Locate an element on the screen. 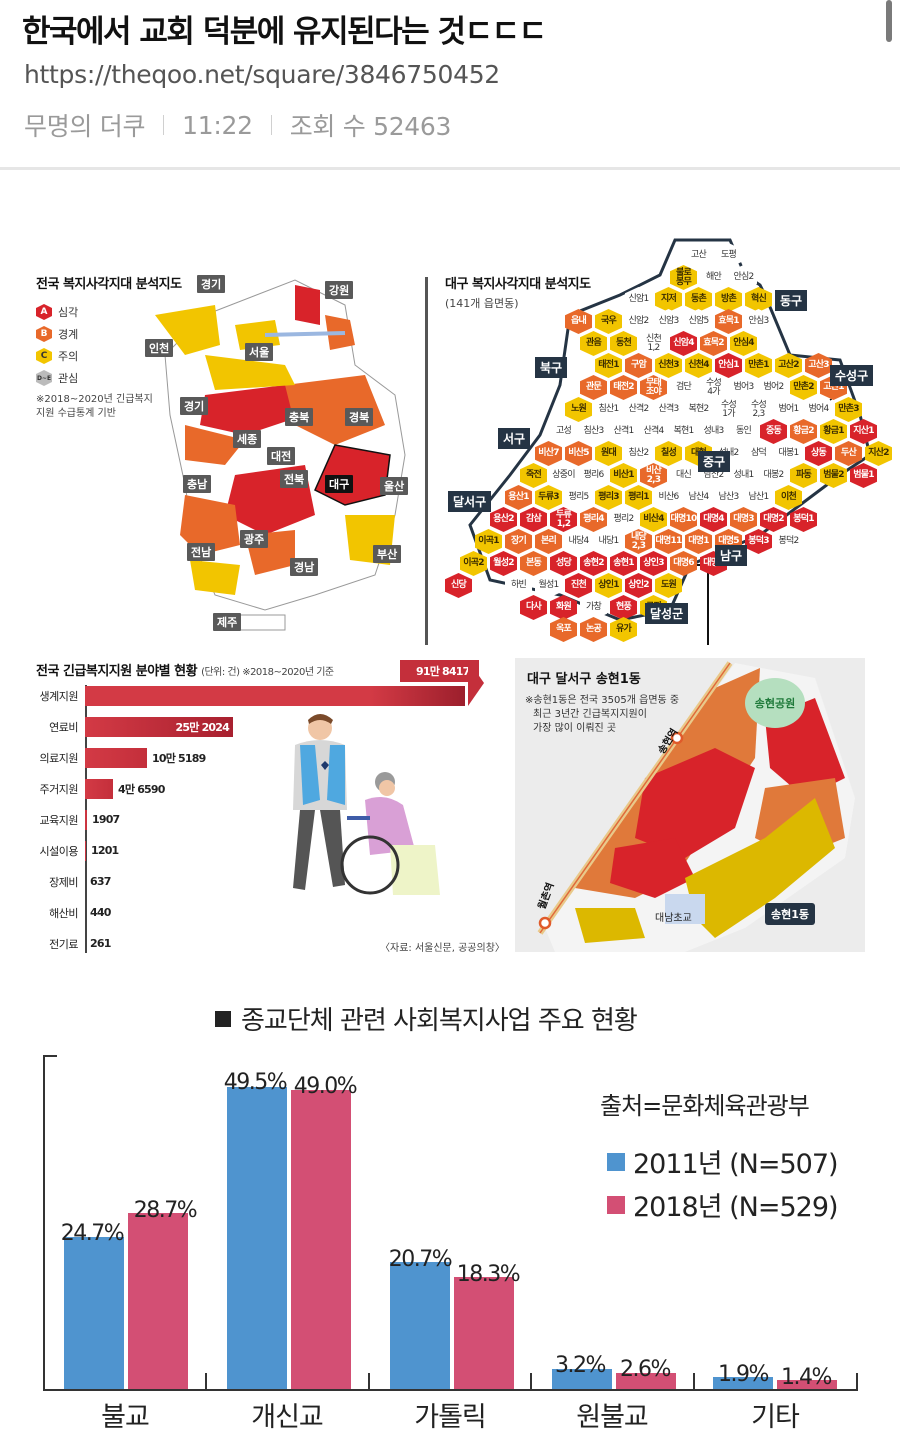 Image resolution: width=900 pixels, height=1446 pixels. post-url-link: https://theqoo.net/square/3846750452 is located at coordinates (262, 74).